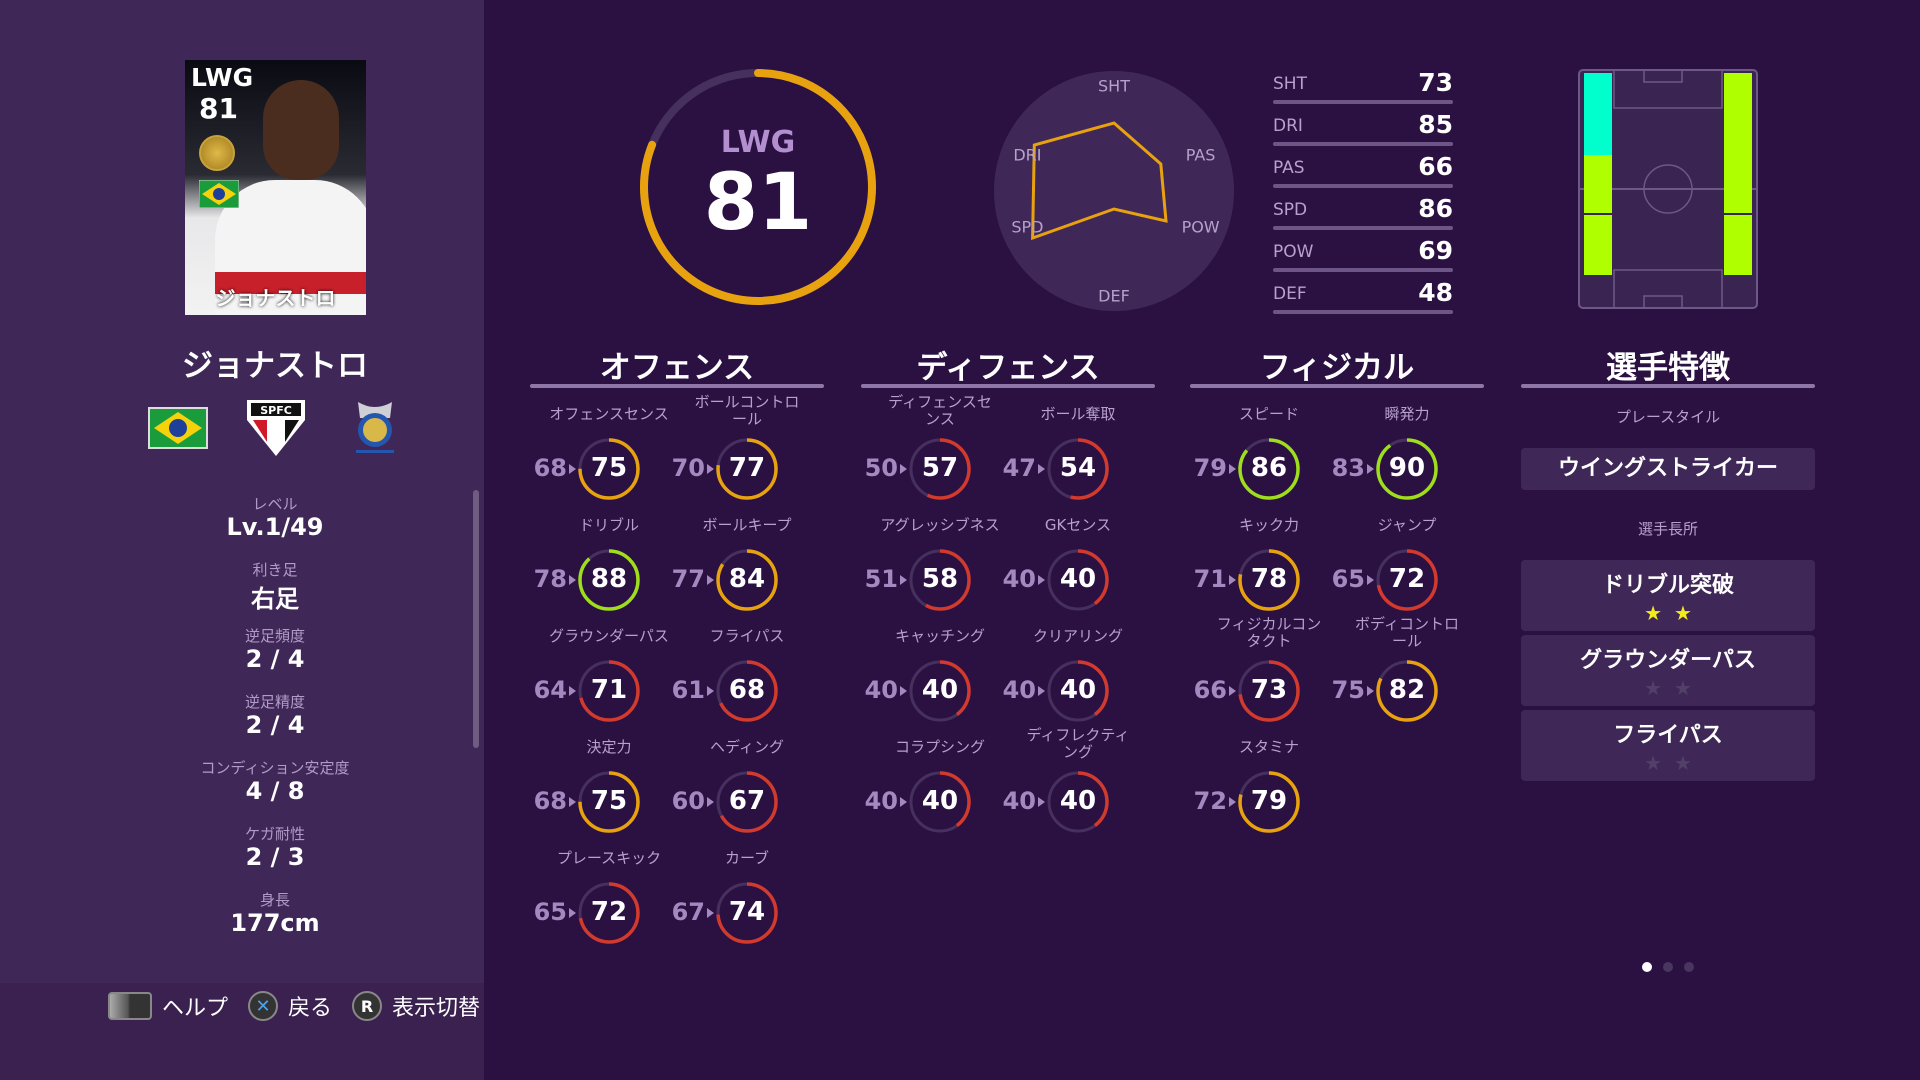  What do you see at coordinates (1210, 579) in the screenshot?
I see `stat-previous-value: 71` at bounding box center [1210, 579].